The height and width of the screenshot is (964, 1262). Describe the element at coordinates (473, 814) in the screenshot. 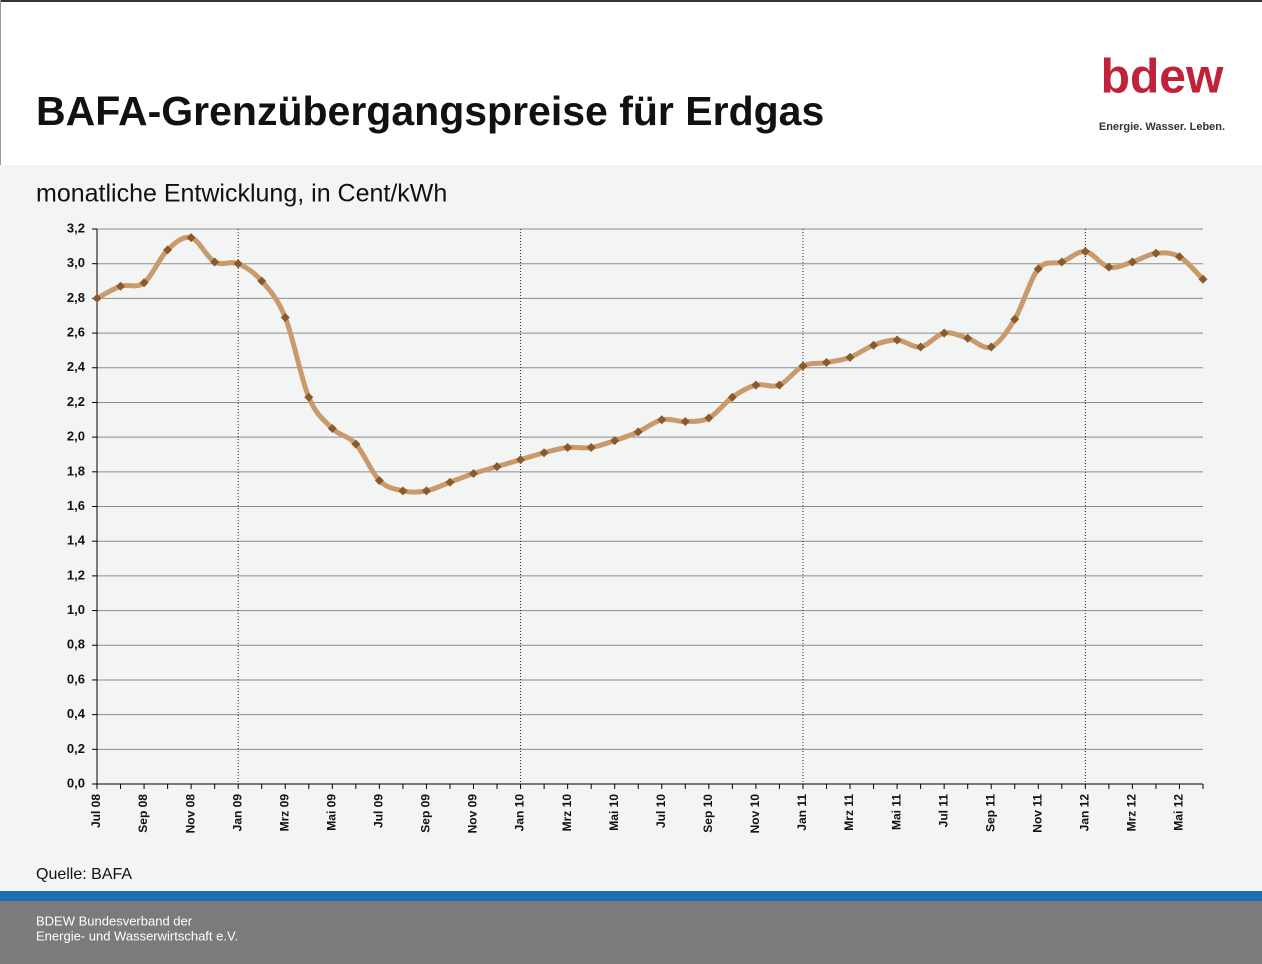

I see `x-tick-label: Nov 09` at that location.